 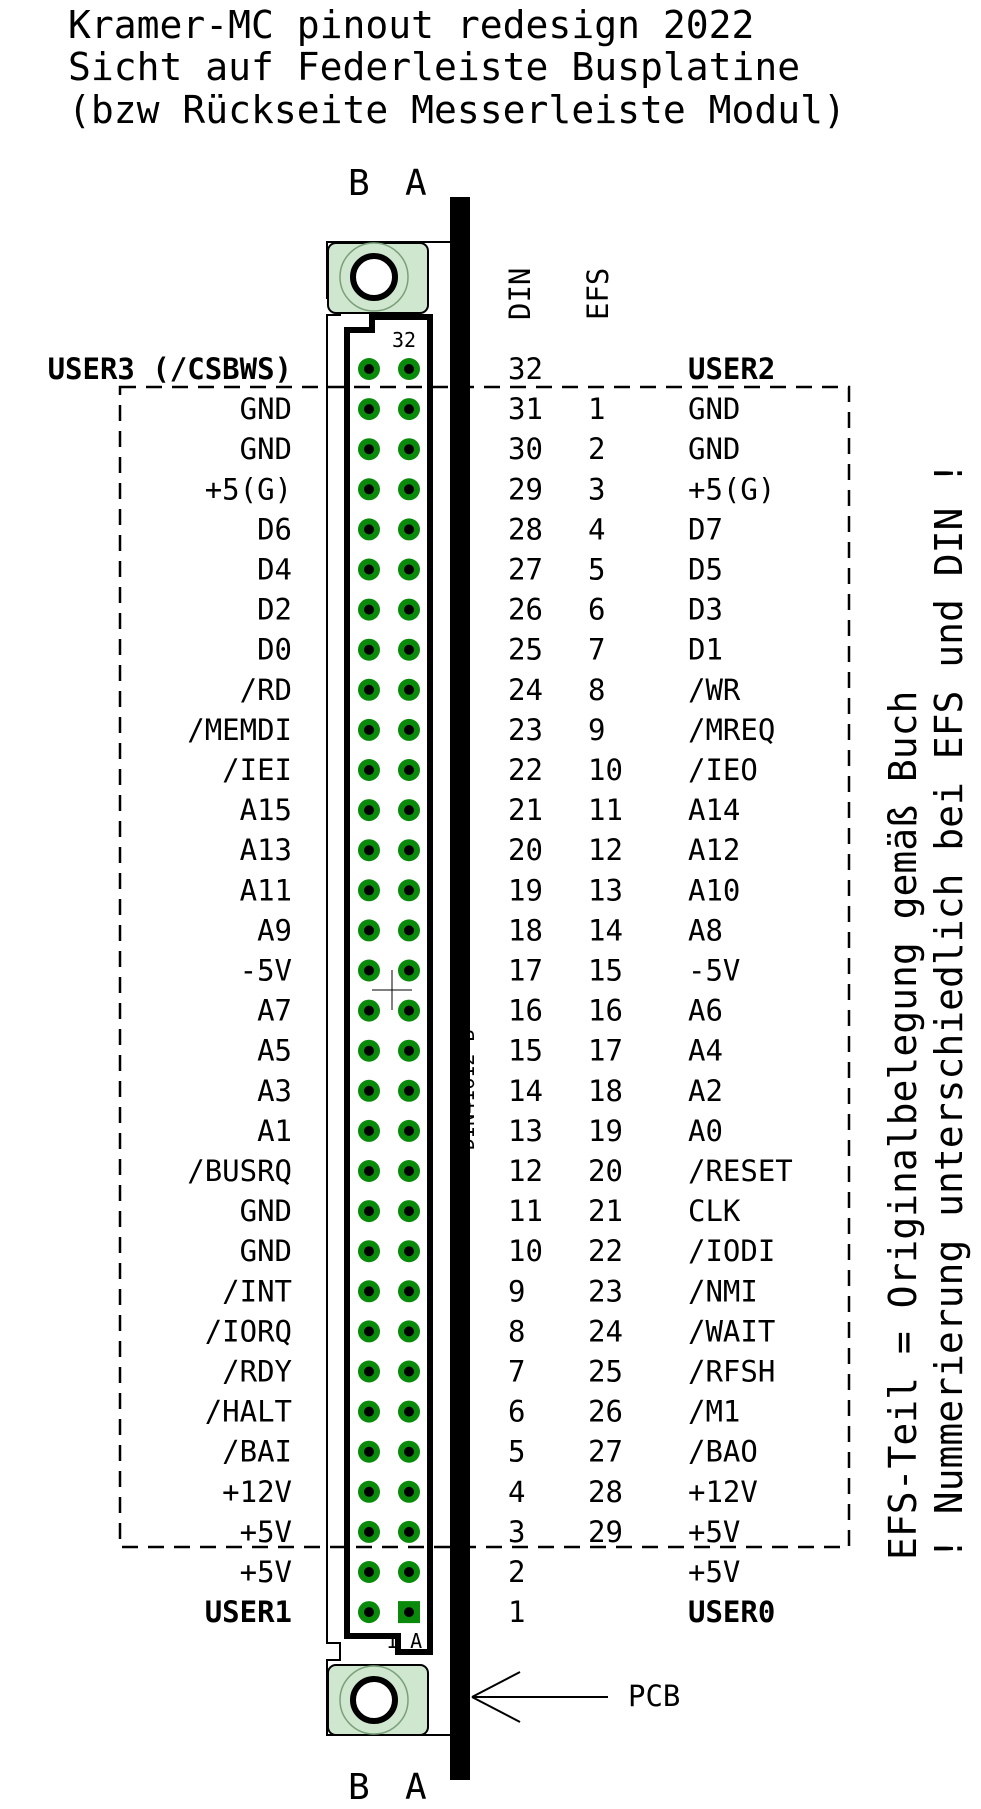 What do you see at coordinates (596, 570) in the screenshot?
I see `efs-number: 5` at bounding box center [596, 570].